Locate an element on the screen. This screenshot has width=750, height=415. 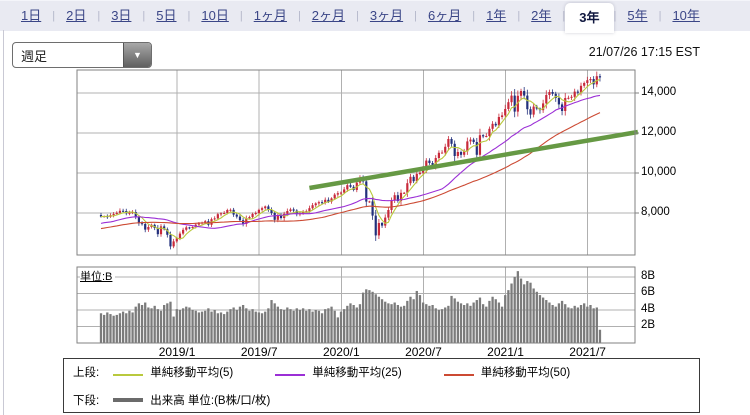
tab-period-10年: 10年 is located at coordinates (686, 15).